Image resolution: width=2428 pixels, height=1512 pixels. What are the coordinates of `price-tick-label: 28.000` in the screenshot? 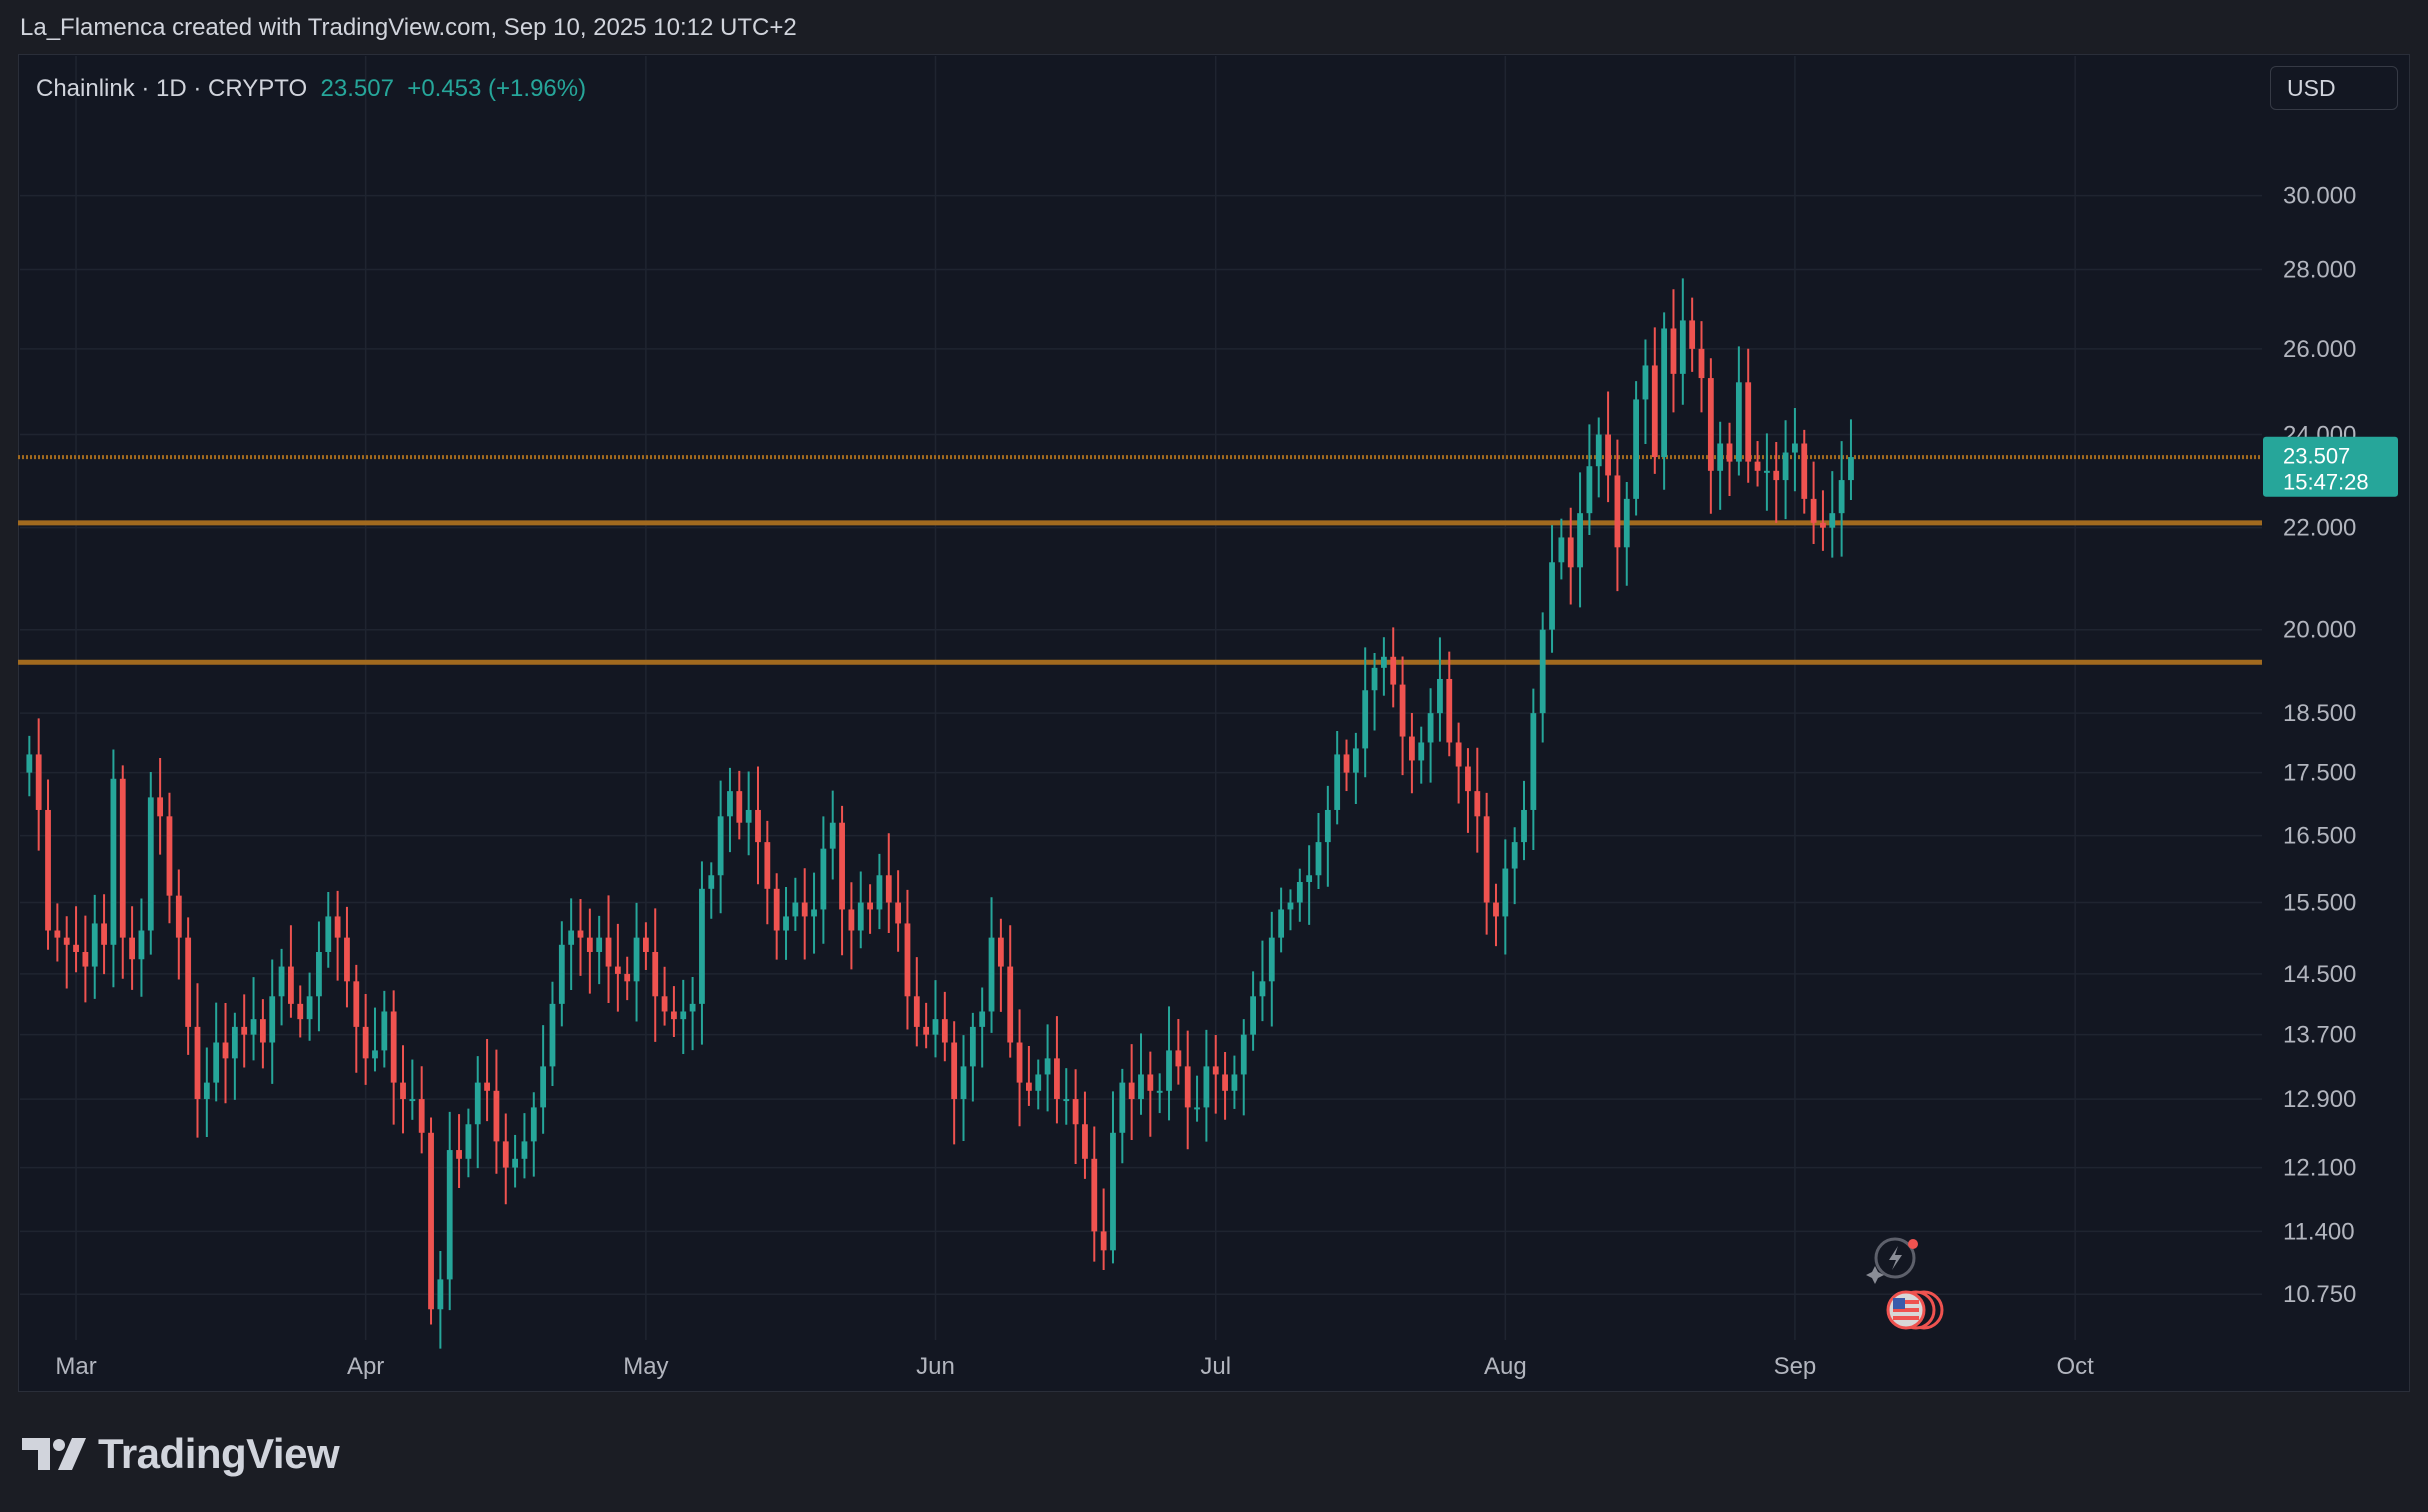 It's located at (2319, 270).